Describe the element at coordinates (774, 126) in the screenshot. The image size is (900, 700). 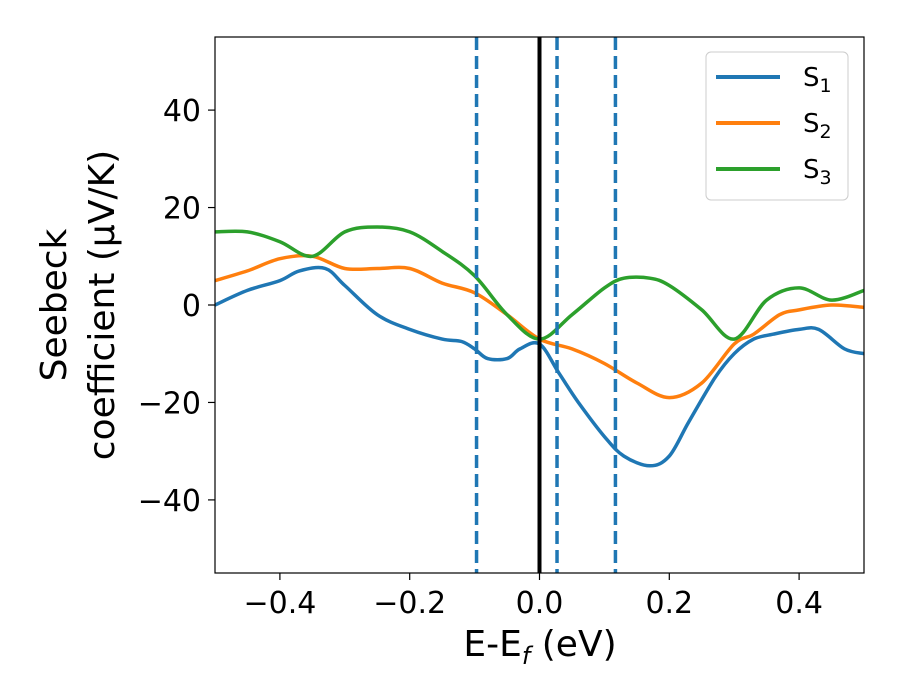
I see `legend-items: S1 S2 S3` at that location.